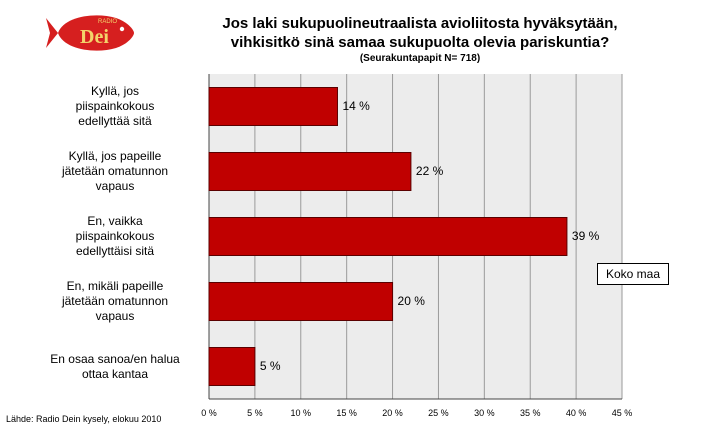 The height and width of the screenshot is (433, 705). Describe the element at coordinates (107, 22) in the screenshot. I see `logo-radio-text: RADIO` at that location.